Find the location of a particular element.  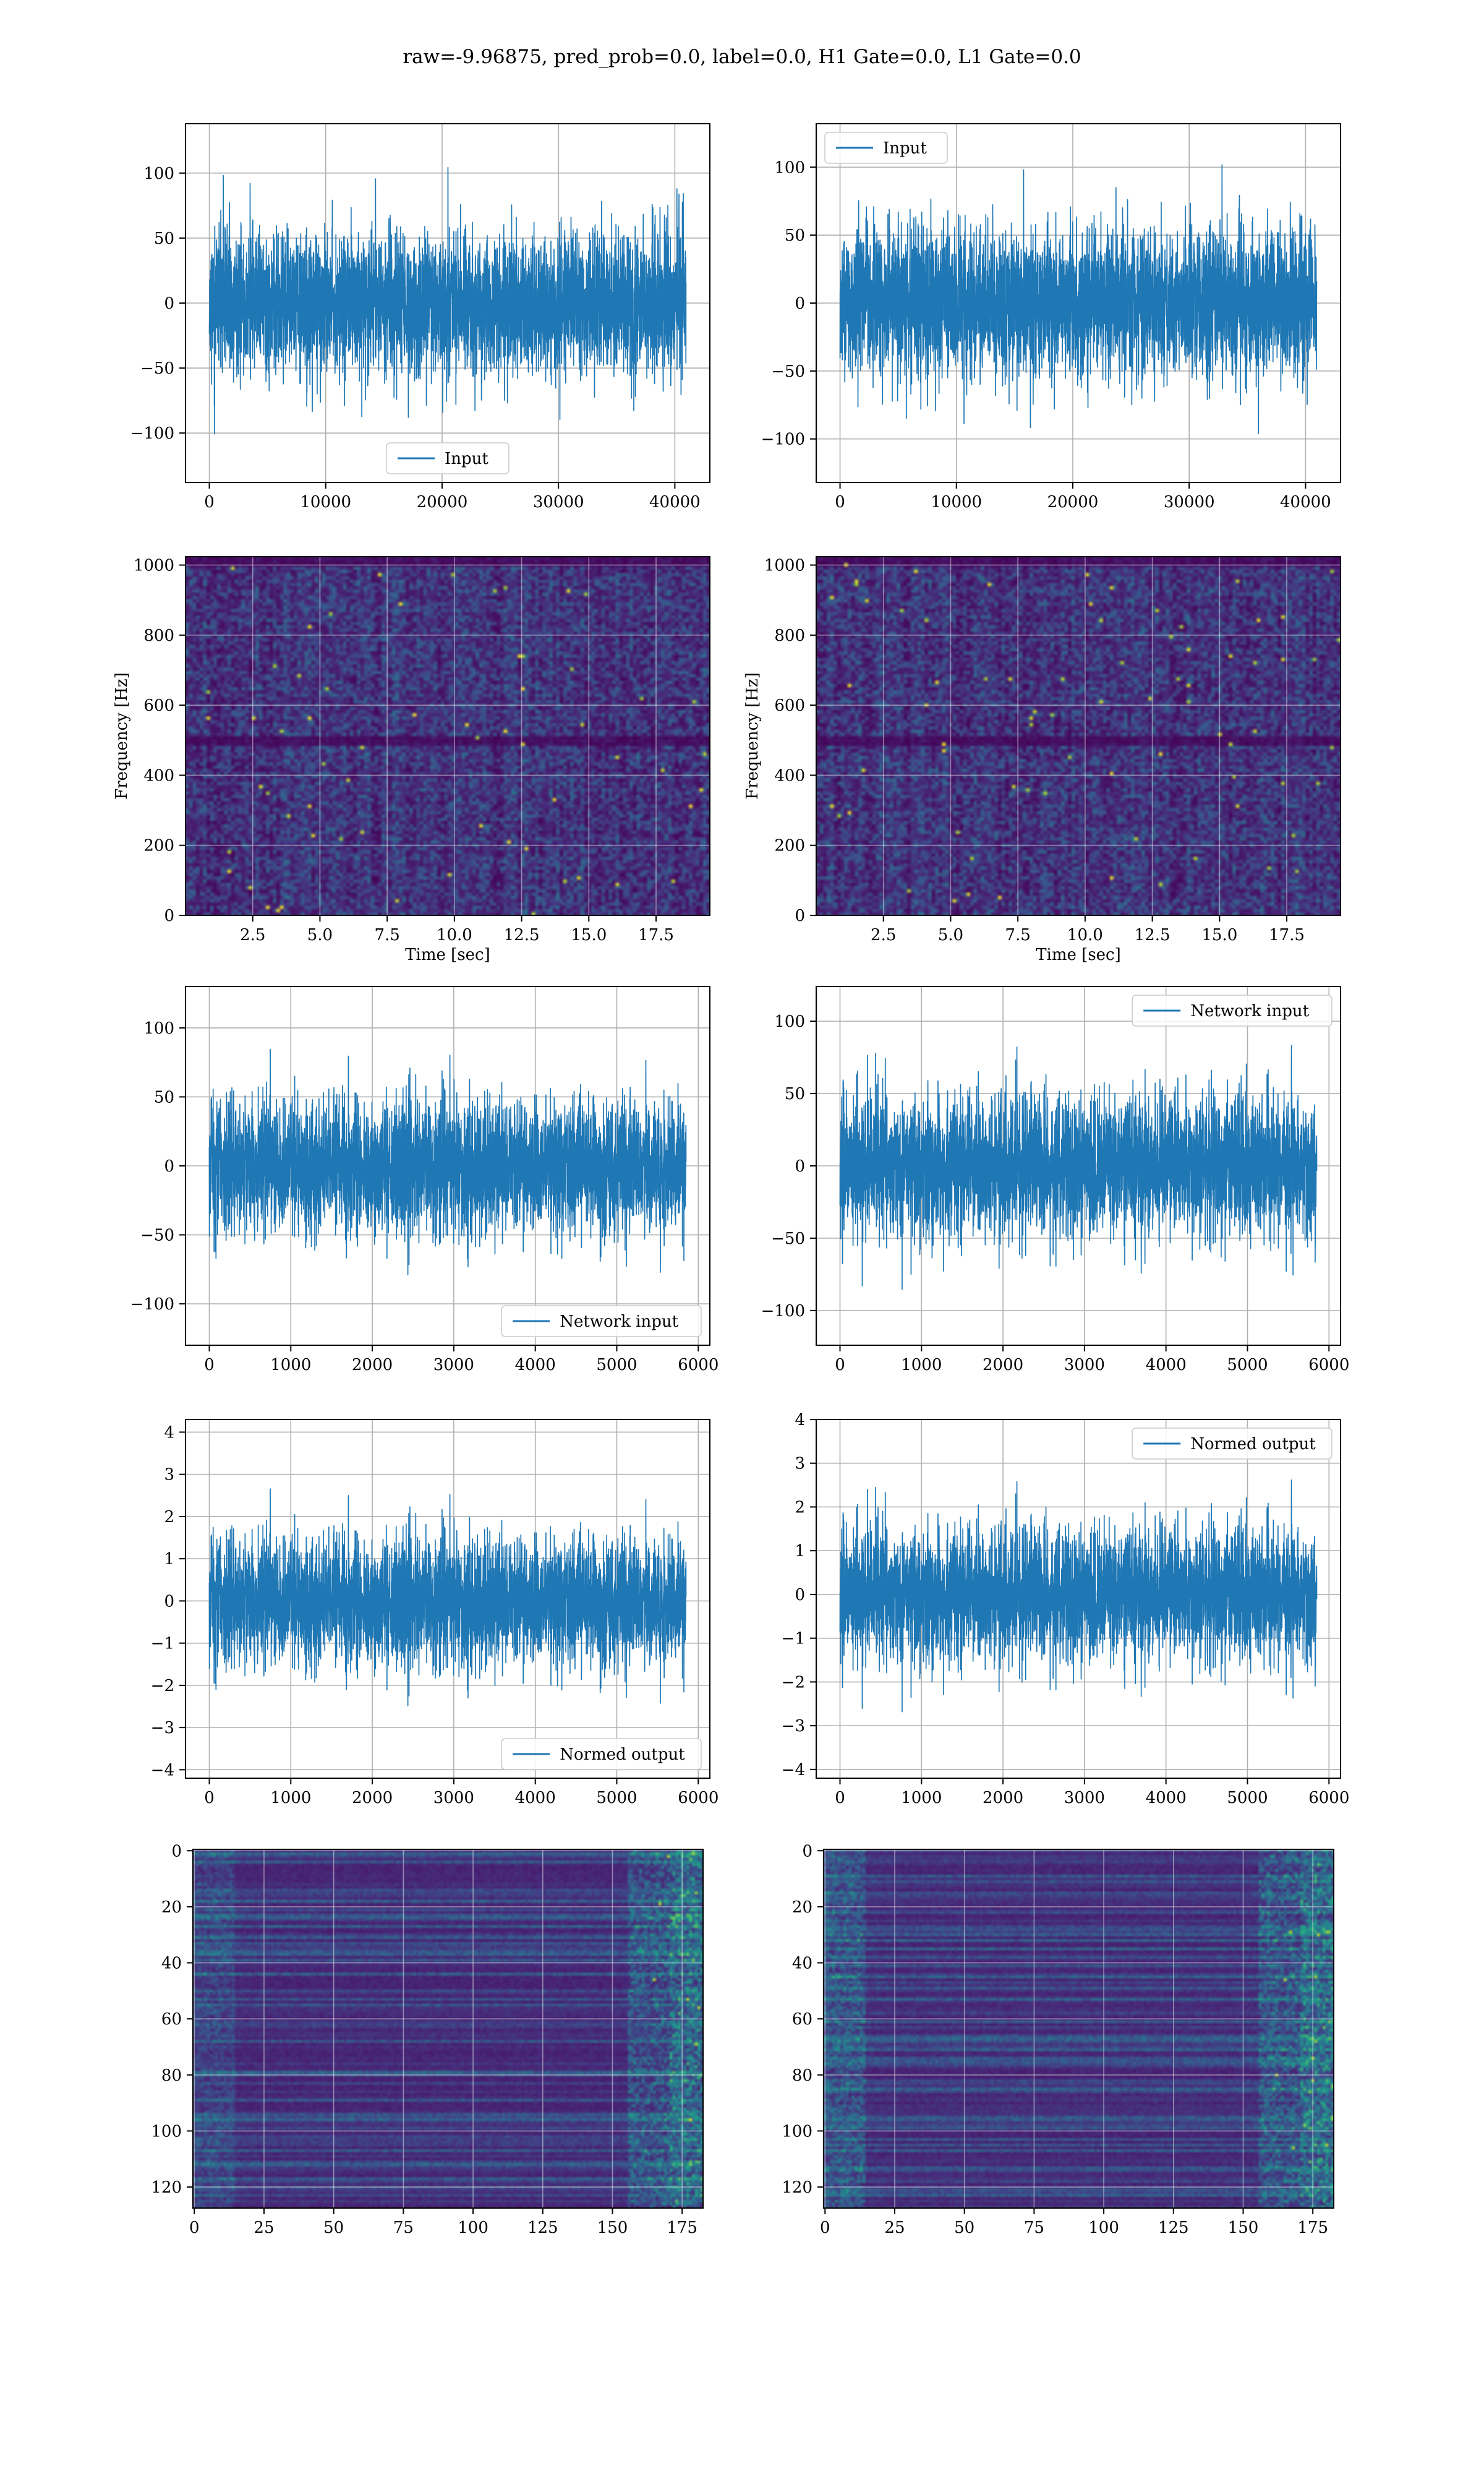

x-tick-label: 175 is located at coordinates (1312, 2228).